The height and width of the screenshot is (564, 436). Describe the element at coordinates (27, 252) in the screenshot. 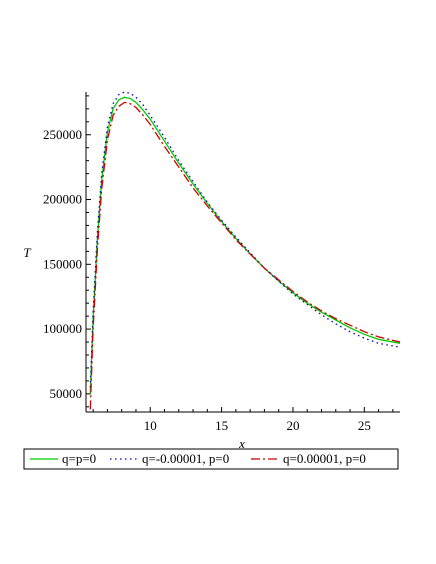

I see `y-axis-label: T` at that location.